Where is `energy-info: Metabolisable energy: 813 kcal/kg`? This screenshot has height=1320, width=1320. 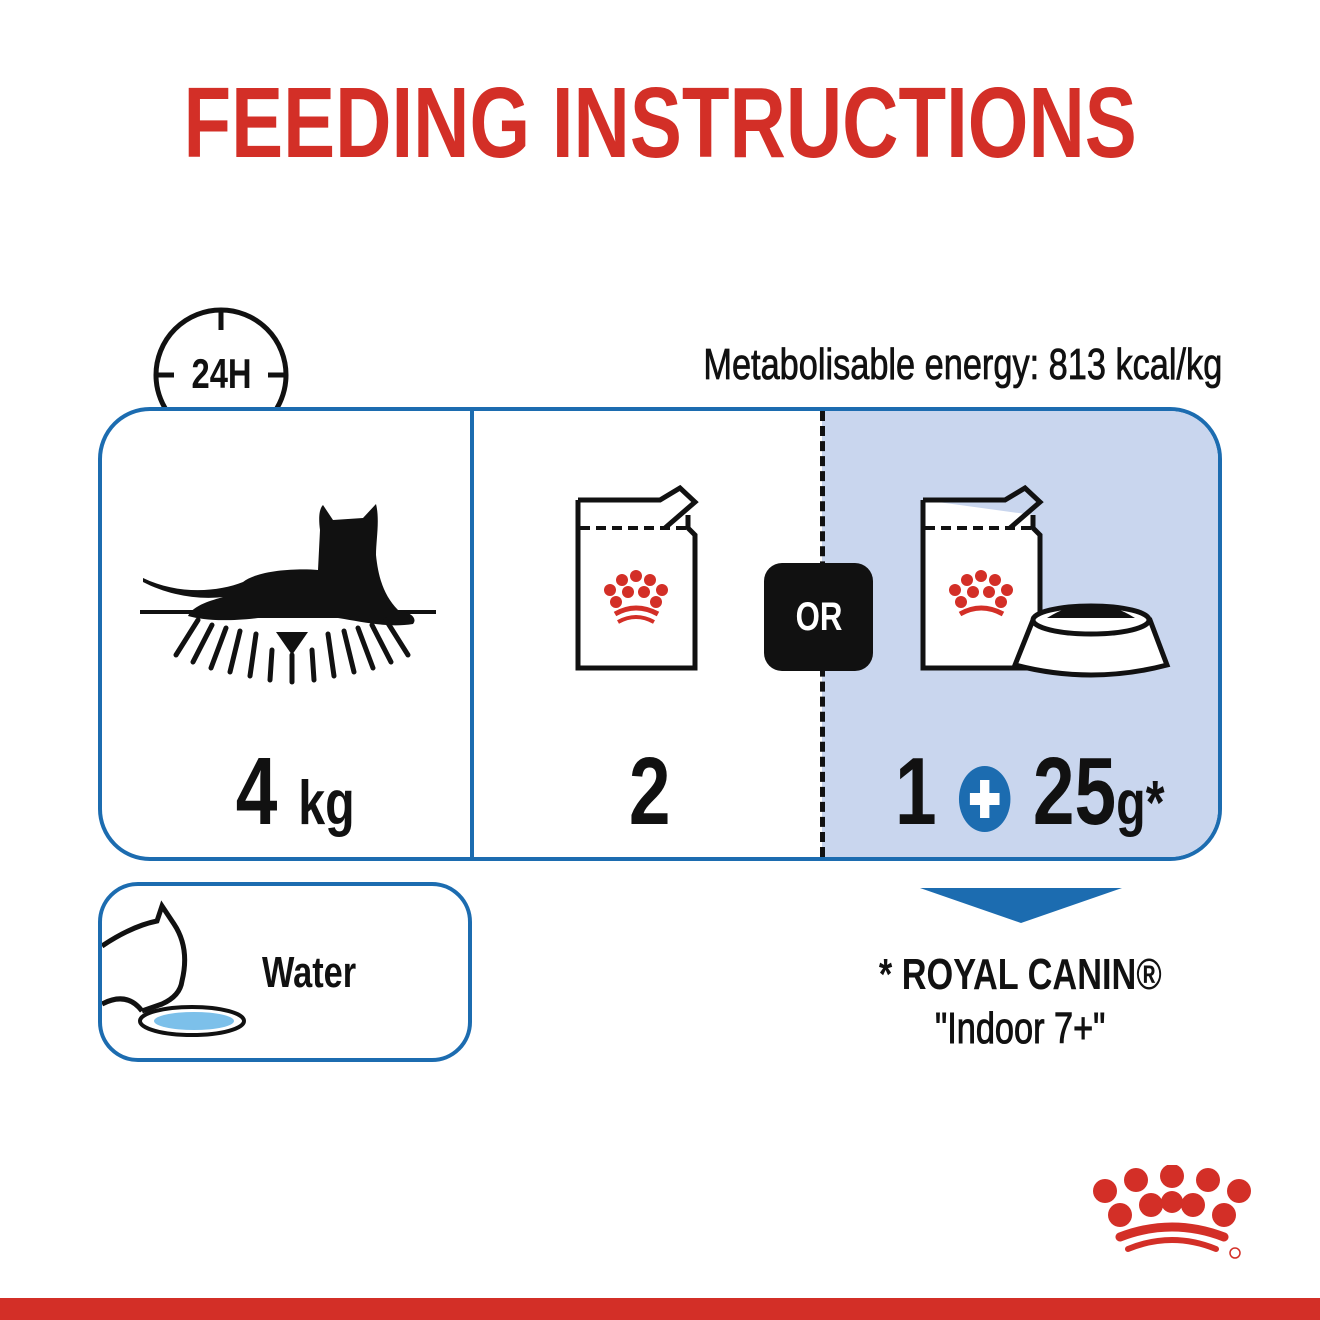
energy-info: Metabolisable energy: 813 kcal/kg is located at coordinates (963, 365).